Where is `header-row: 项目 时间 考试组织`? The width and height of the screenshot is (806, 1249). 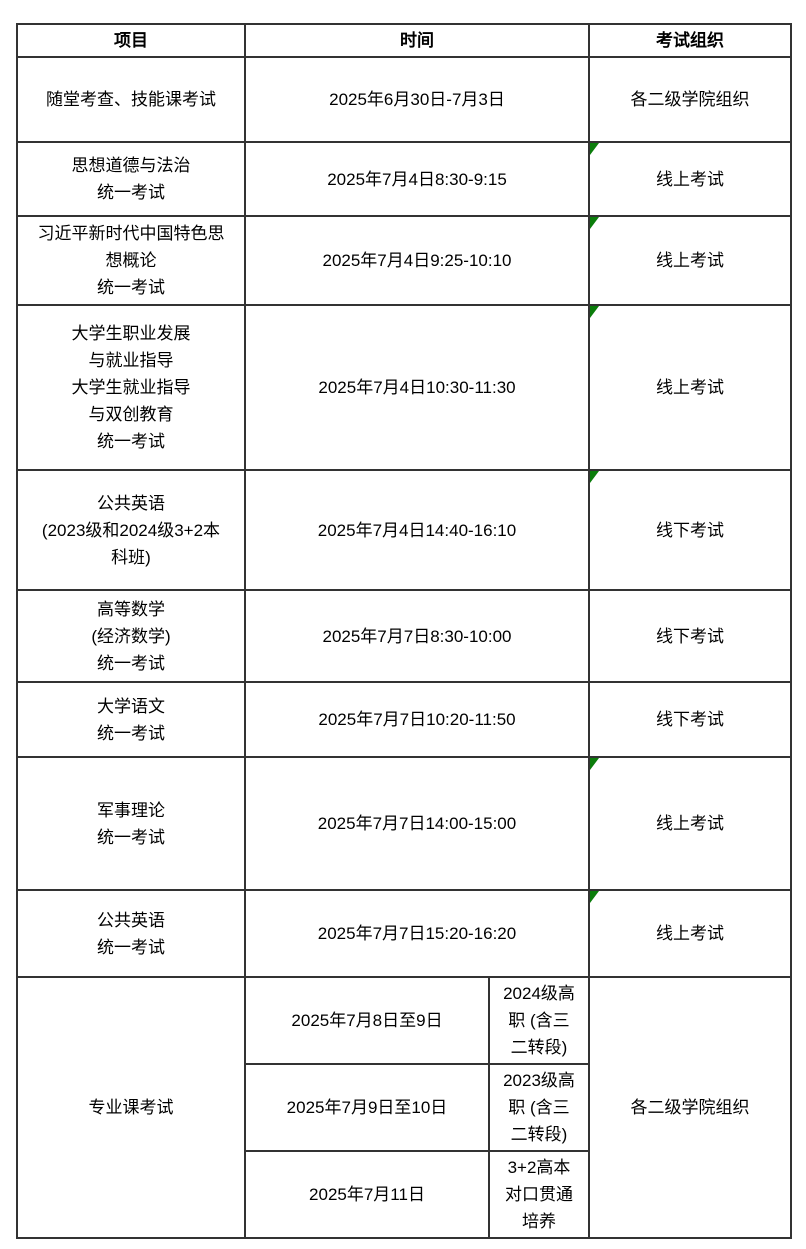 header-row: 项目 时间 考试组织 is located at coordinates (404, 40).